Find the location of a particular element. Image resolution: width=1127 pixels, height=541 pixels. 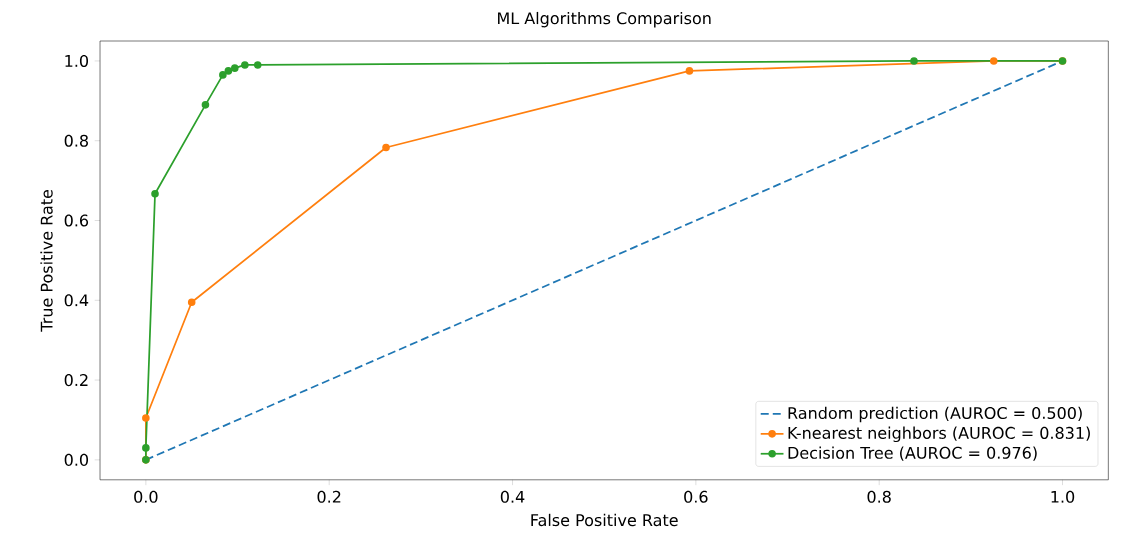

y-tick-label: 0.0 is located at coordinates (76, 459).